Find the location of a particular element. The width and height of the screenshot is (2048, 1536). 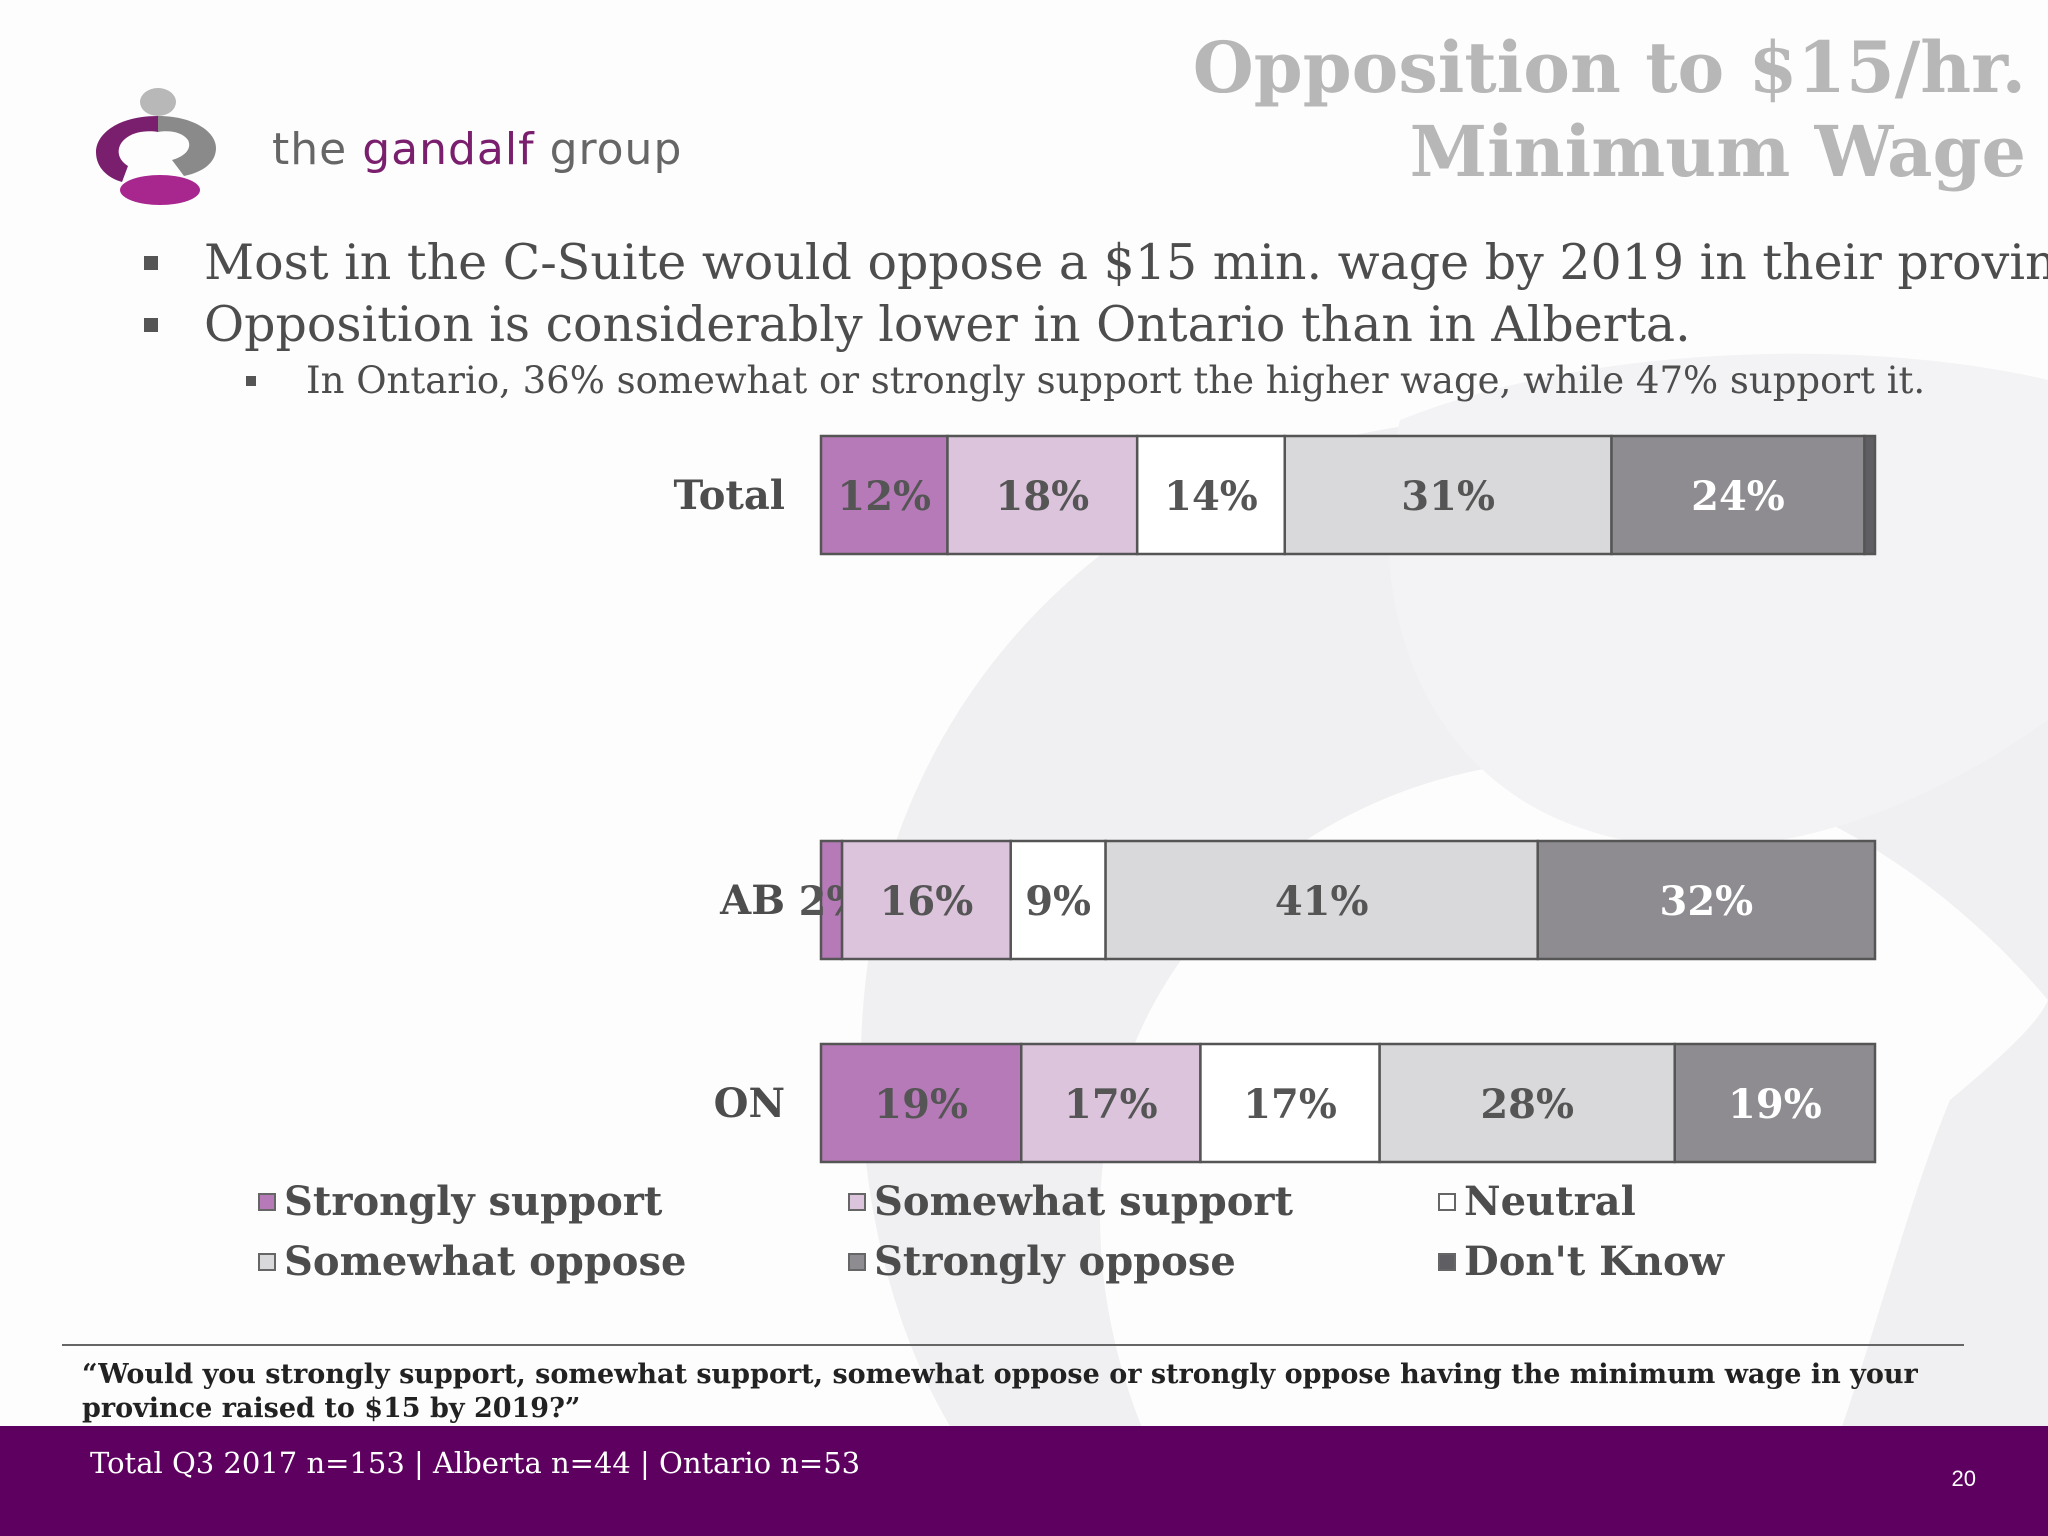

legend-item: Somewhat support is located at coordinates (1070, 1201).